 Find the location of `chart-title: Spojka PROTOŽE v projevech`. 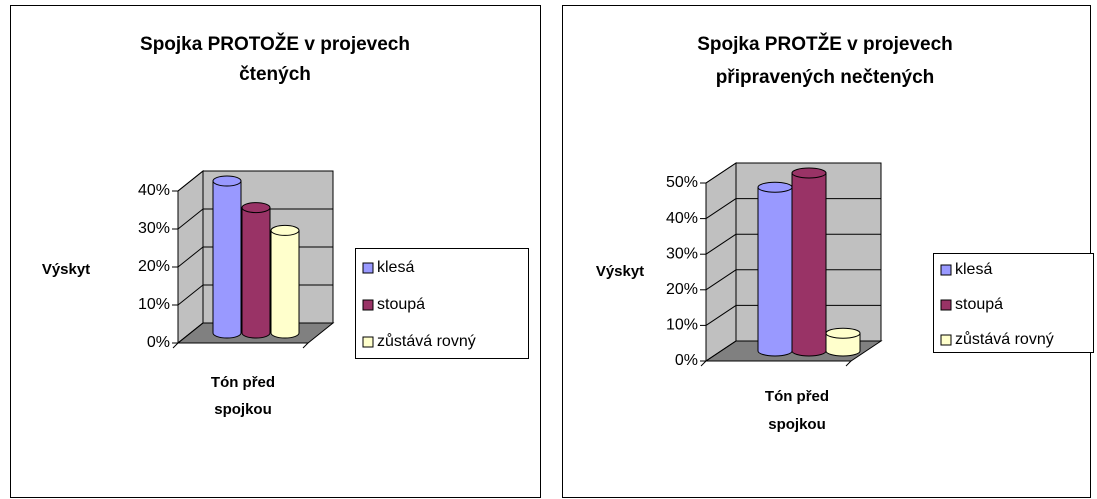

chart-title: Spojka PROTOŽE v projevech is located at coordinates (275, 44).